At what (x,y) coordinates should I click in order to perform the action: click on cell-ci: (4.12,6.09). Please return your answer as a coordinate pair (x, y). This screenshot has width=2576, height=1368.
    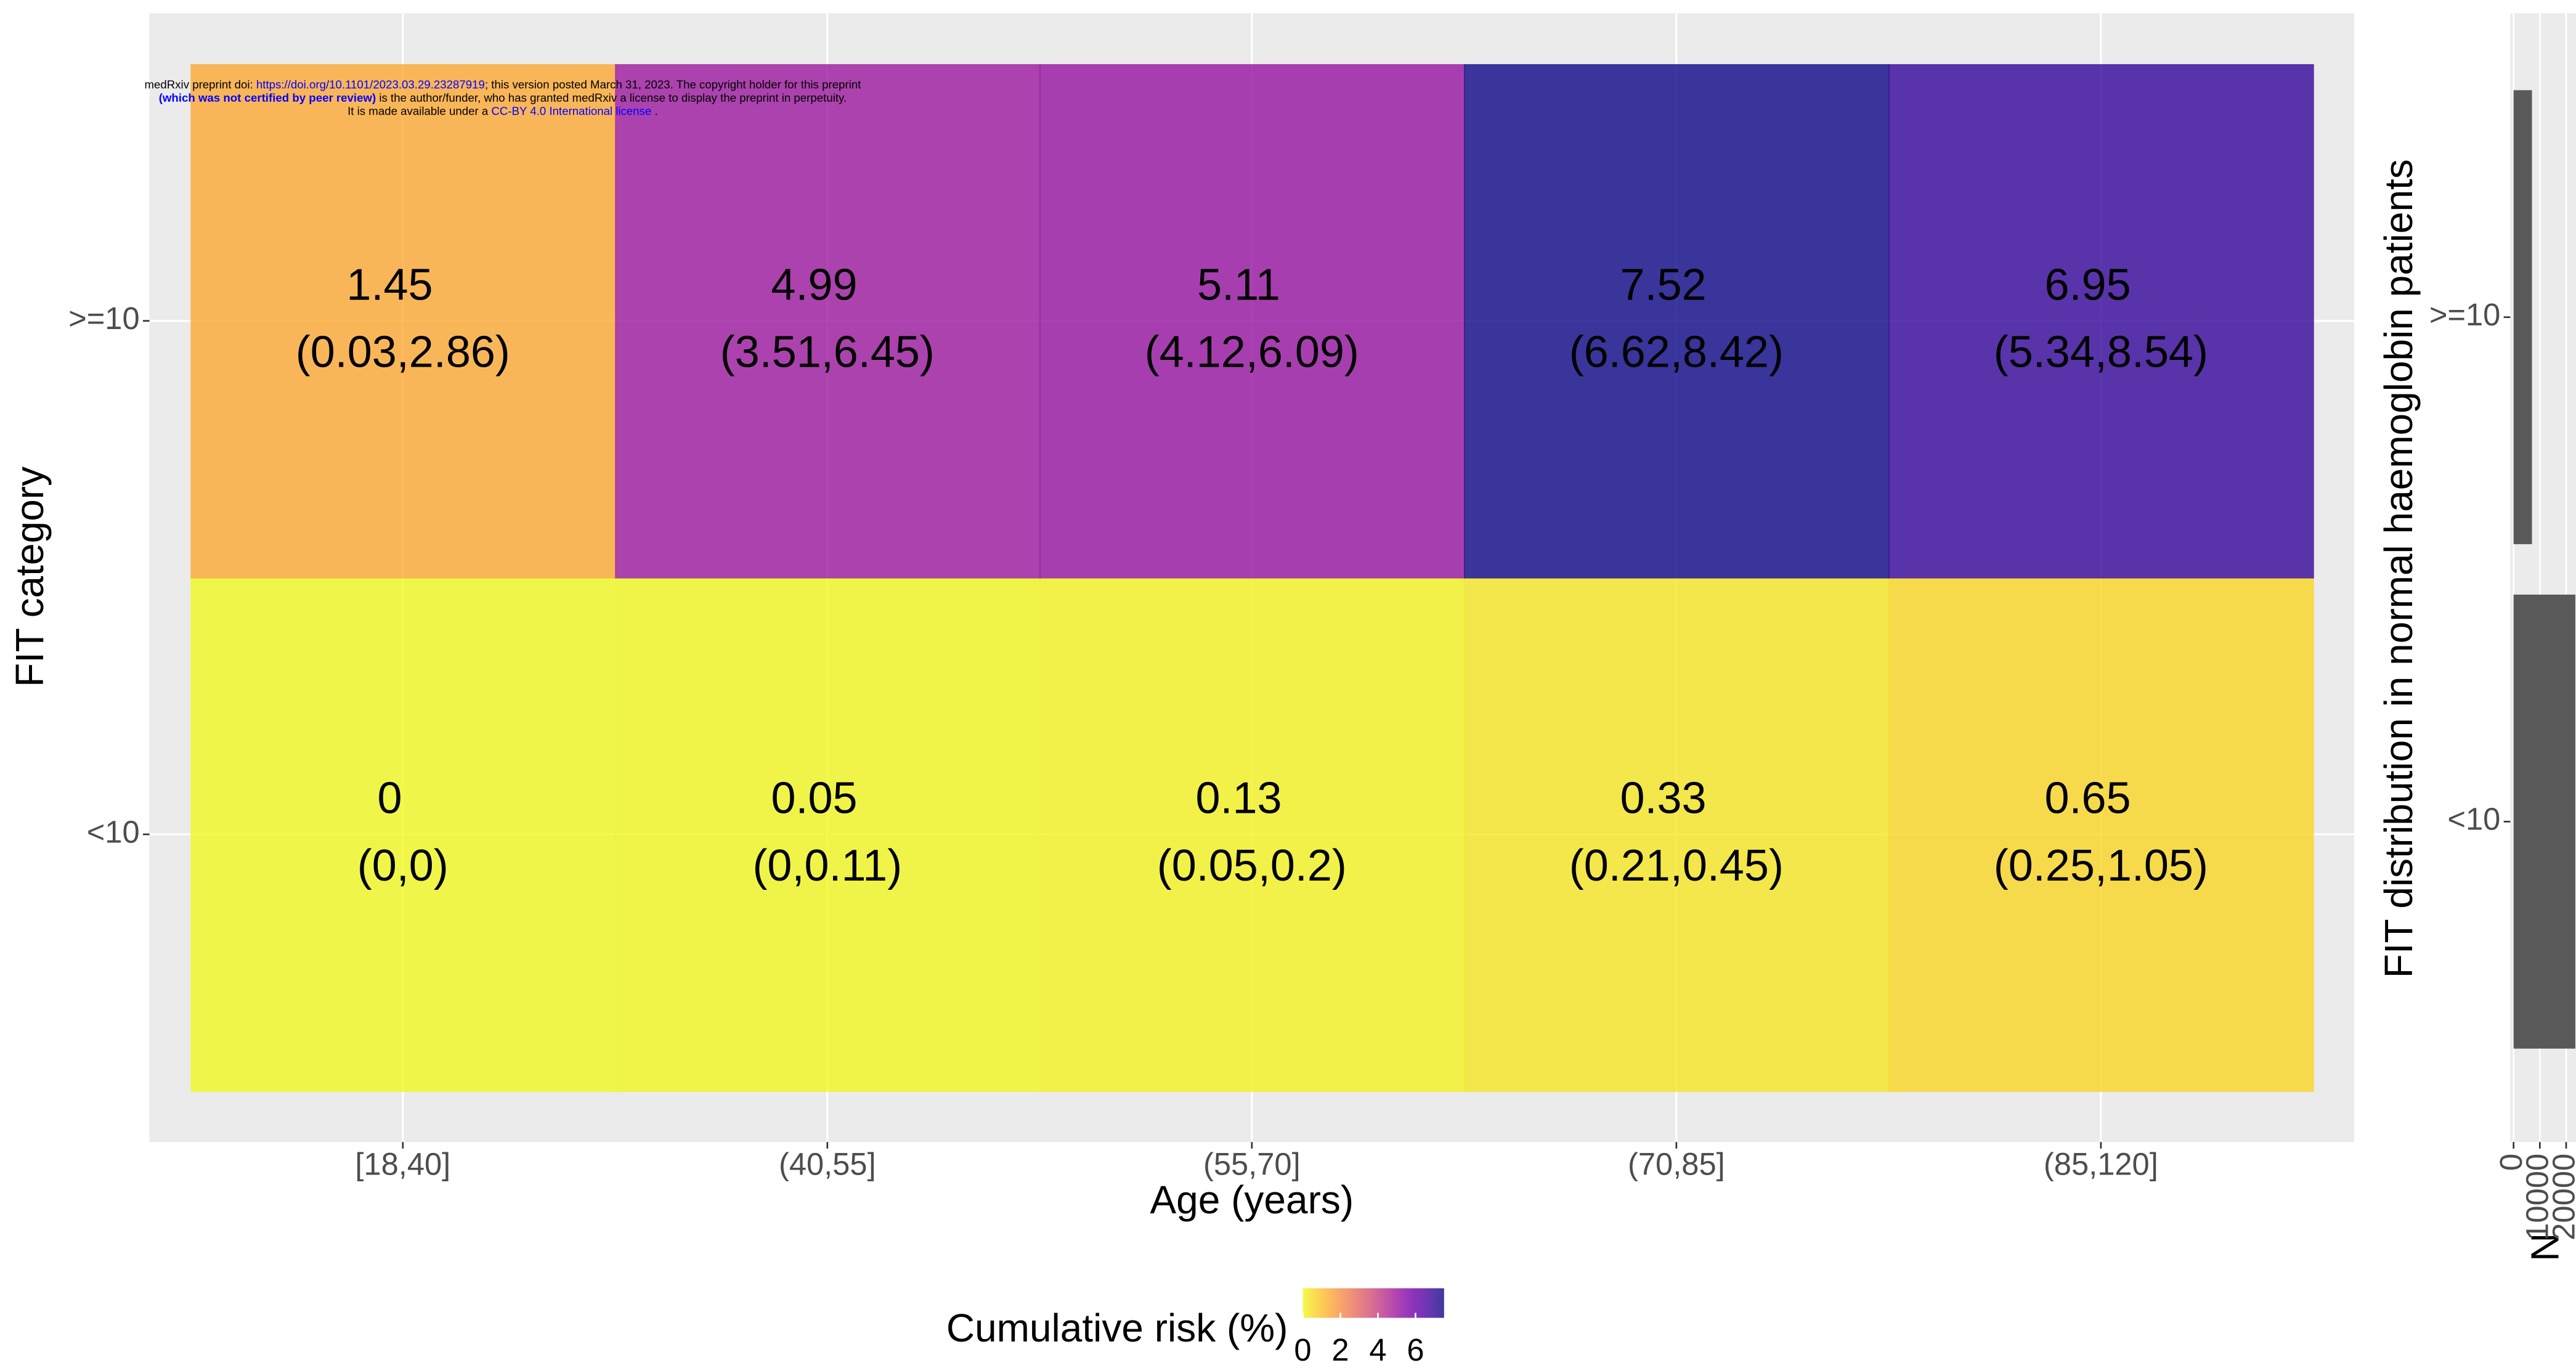
    Looking at the image, I should click on (1252, 352).